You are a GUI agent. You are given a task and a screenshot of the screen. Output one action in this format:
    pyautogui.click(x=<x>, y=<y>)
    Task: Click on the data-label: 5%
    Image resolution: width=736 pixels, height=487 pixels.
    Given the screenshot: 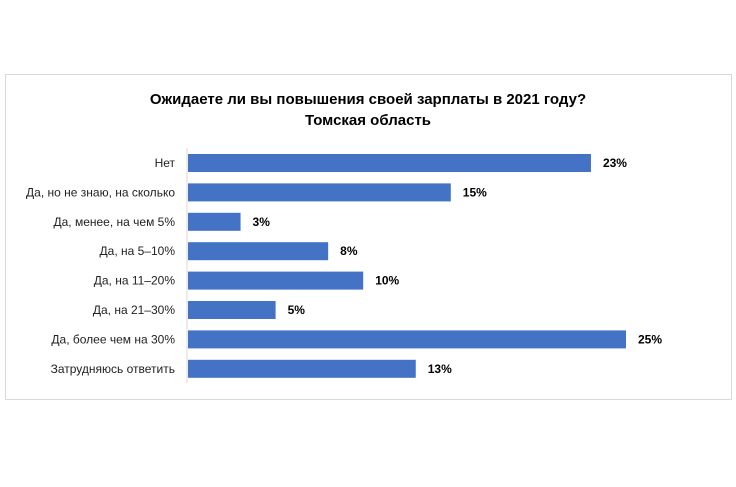 What is the action you would take?
    pyautogui.click(x=297, y=310)
    